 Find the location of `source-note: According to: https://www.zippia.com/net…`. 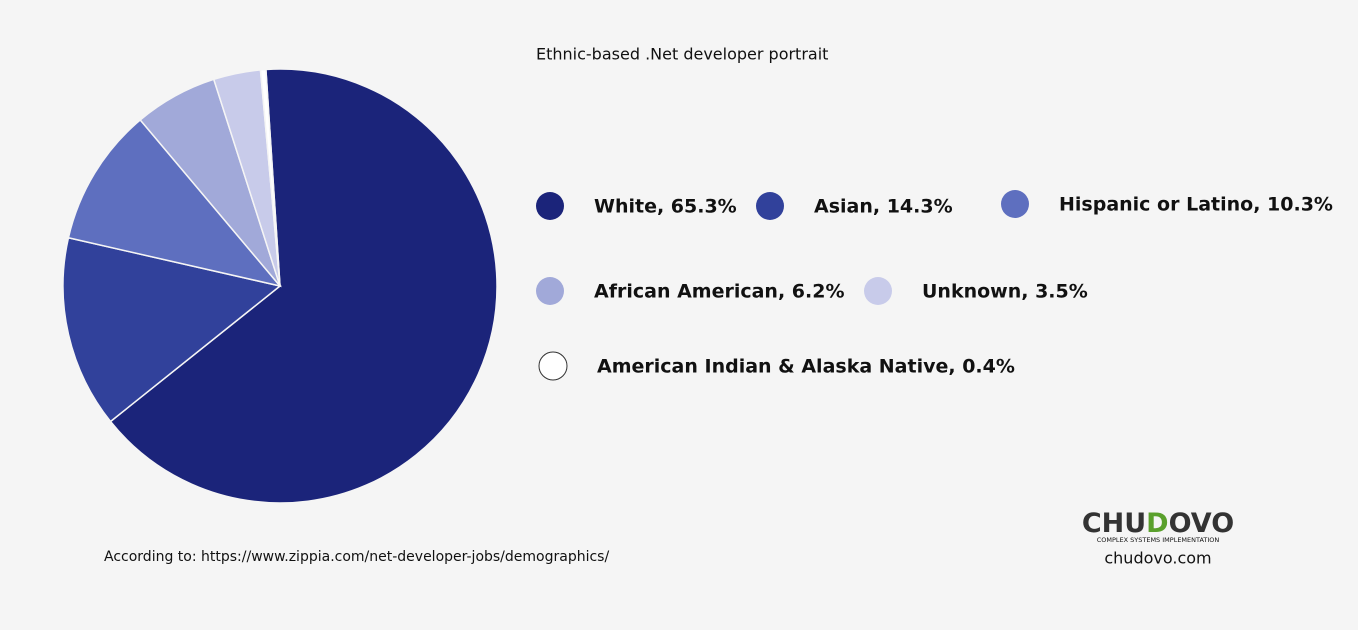

source-note: According to: https://www.zippia.com/net… is located at coordinates (356, 557).